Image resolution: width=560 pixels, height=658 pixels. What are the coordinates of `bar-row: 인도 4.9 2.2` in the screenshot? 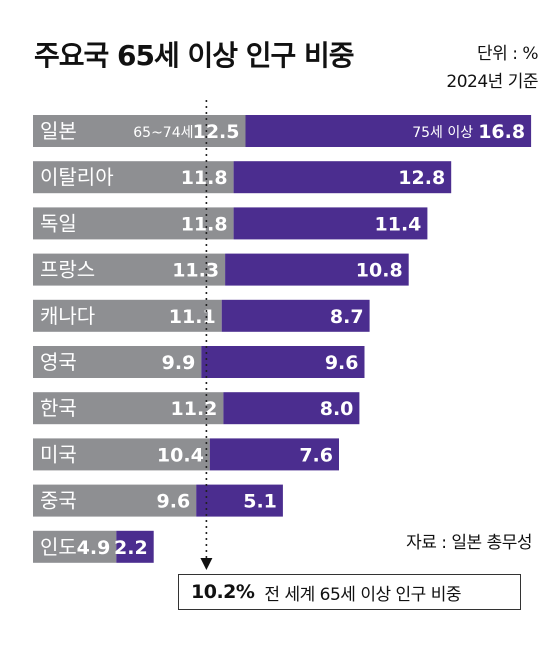 It's located at (93, 546).